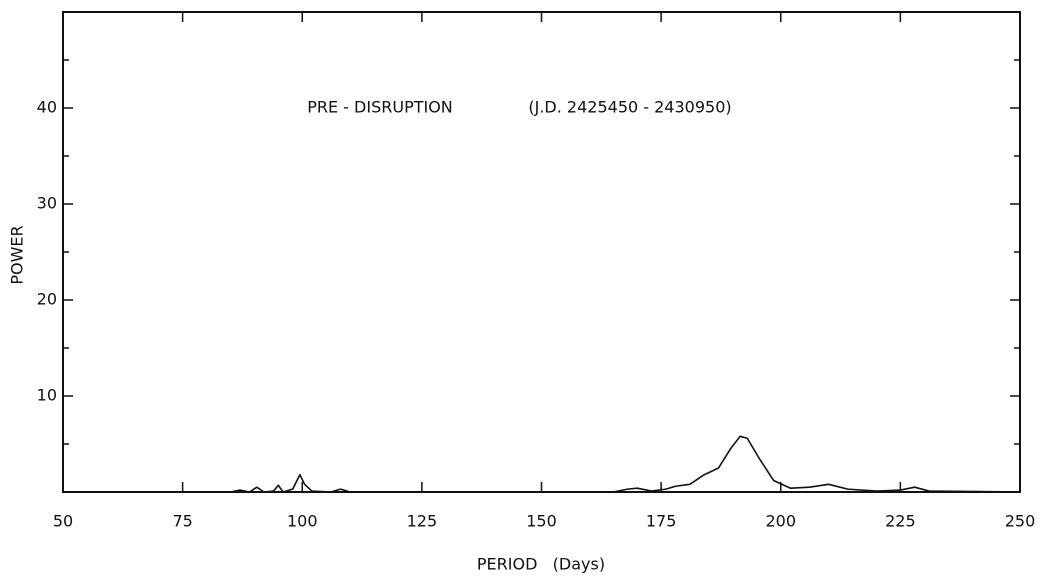 The image size is (1048, 583). What do you see at coordinates (780, 521) in the screenshot?
I see `x-tick-label: 200` at bounding box center [780, 521].